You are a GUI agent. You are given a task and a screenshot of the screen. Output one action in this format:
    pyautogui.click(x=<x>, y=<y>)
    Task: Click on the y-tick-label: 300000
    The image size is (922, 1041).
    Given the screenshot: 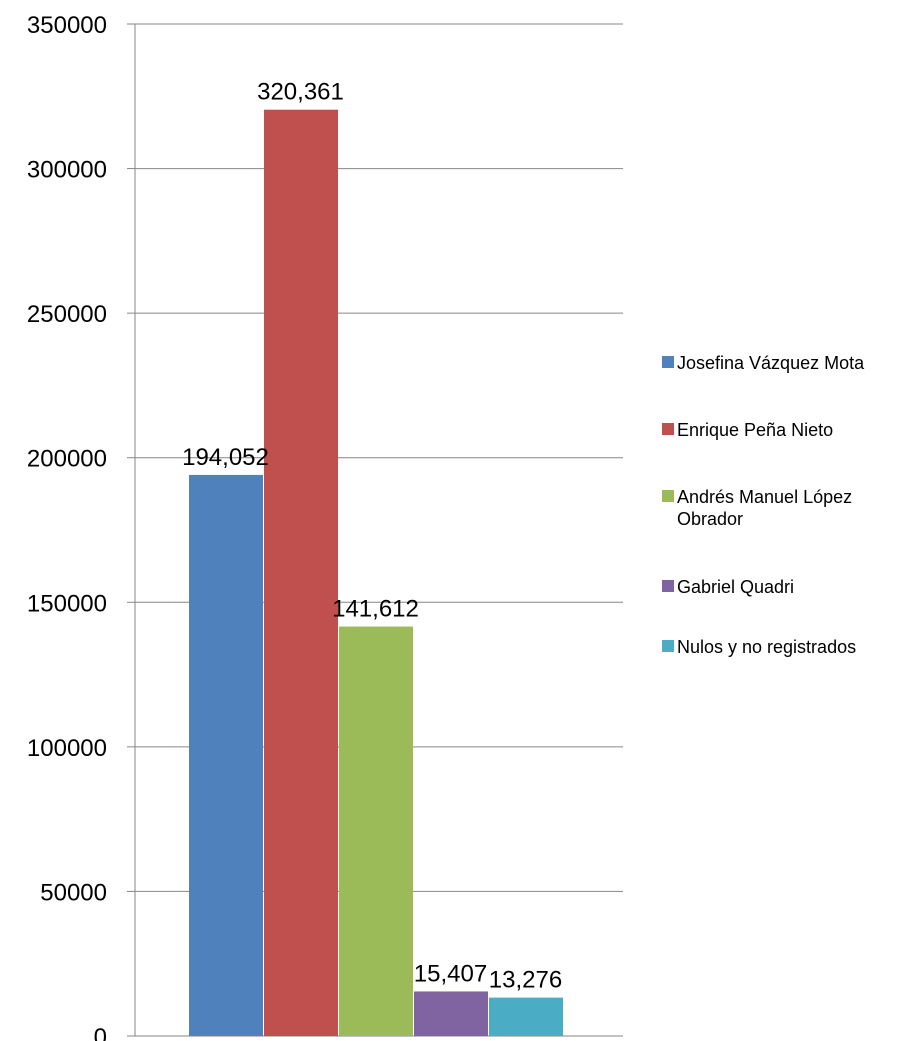 What is the action you would take?
    pyautogui.click(x=67, y=170)
    